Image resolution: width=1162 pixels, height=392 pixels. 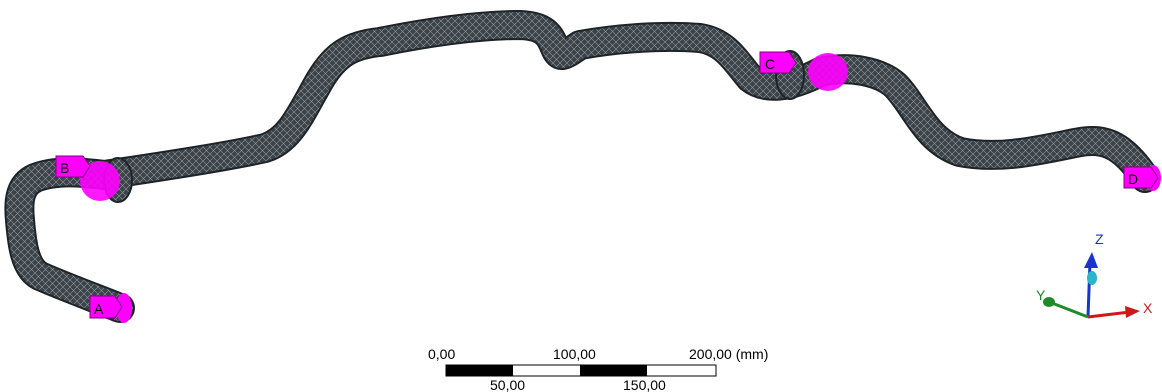 I want to click on marker-c: C, so click(x=778, y=62).